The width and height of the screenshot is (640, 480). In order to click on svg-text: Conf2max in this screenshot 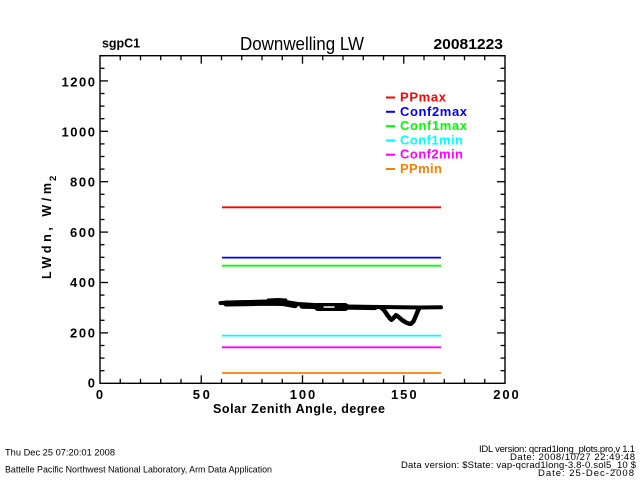, I will do `click(434, 111)`.